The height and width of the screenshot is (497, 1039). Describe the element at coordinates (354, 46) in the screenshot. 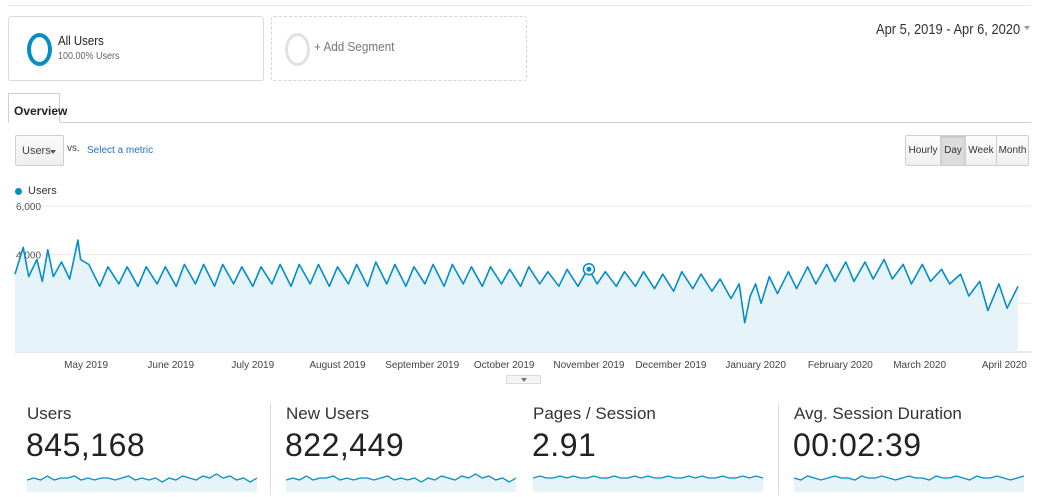

I see `add-segment-label: + Add Segment` at that location.